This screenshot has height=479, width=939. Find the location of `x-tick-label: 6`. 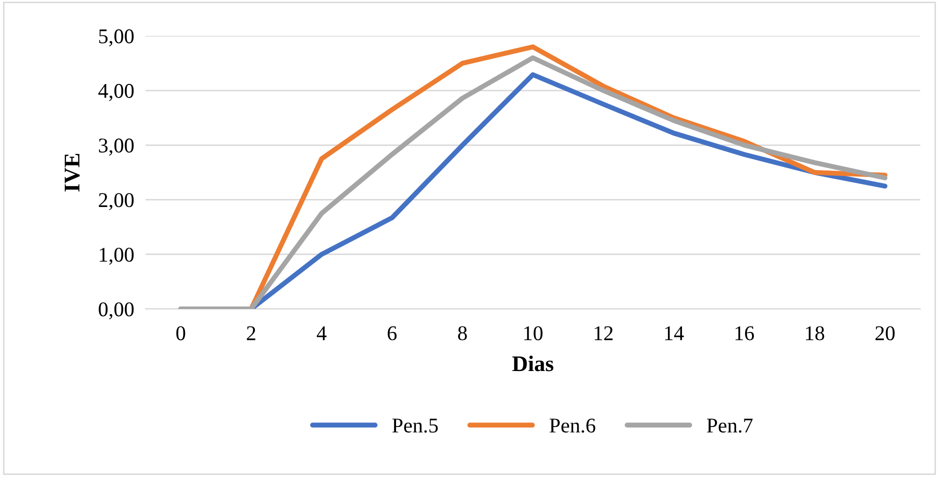

x-tick-label: 6 is located at coordinates (392, 333).